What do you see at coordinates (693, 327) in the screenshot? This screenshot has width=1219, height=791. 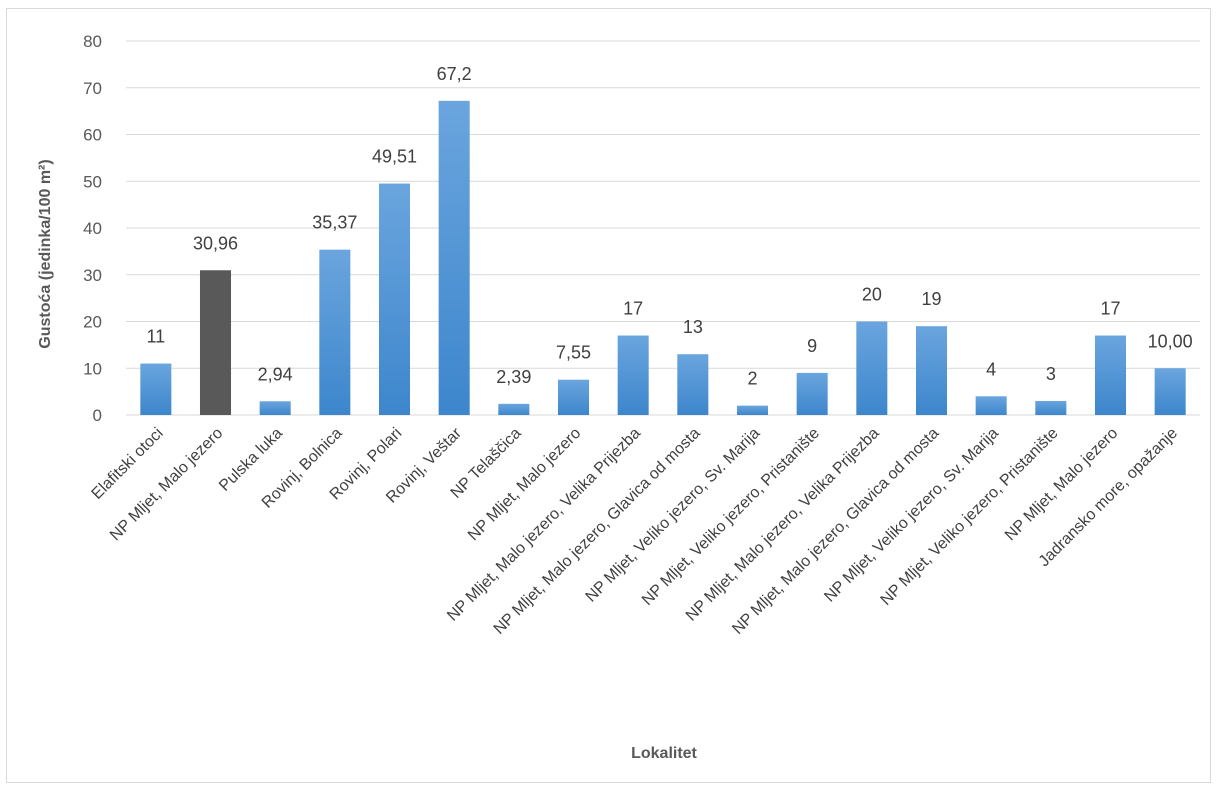 I see `data-label: 13` at bounding box center [693, 327].